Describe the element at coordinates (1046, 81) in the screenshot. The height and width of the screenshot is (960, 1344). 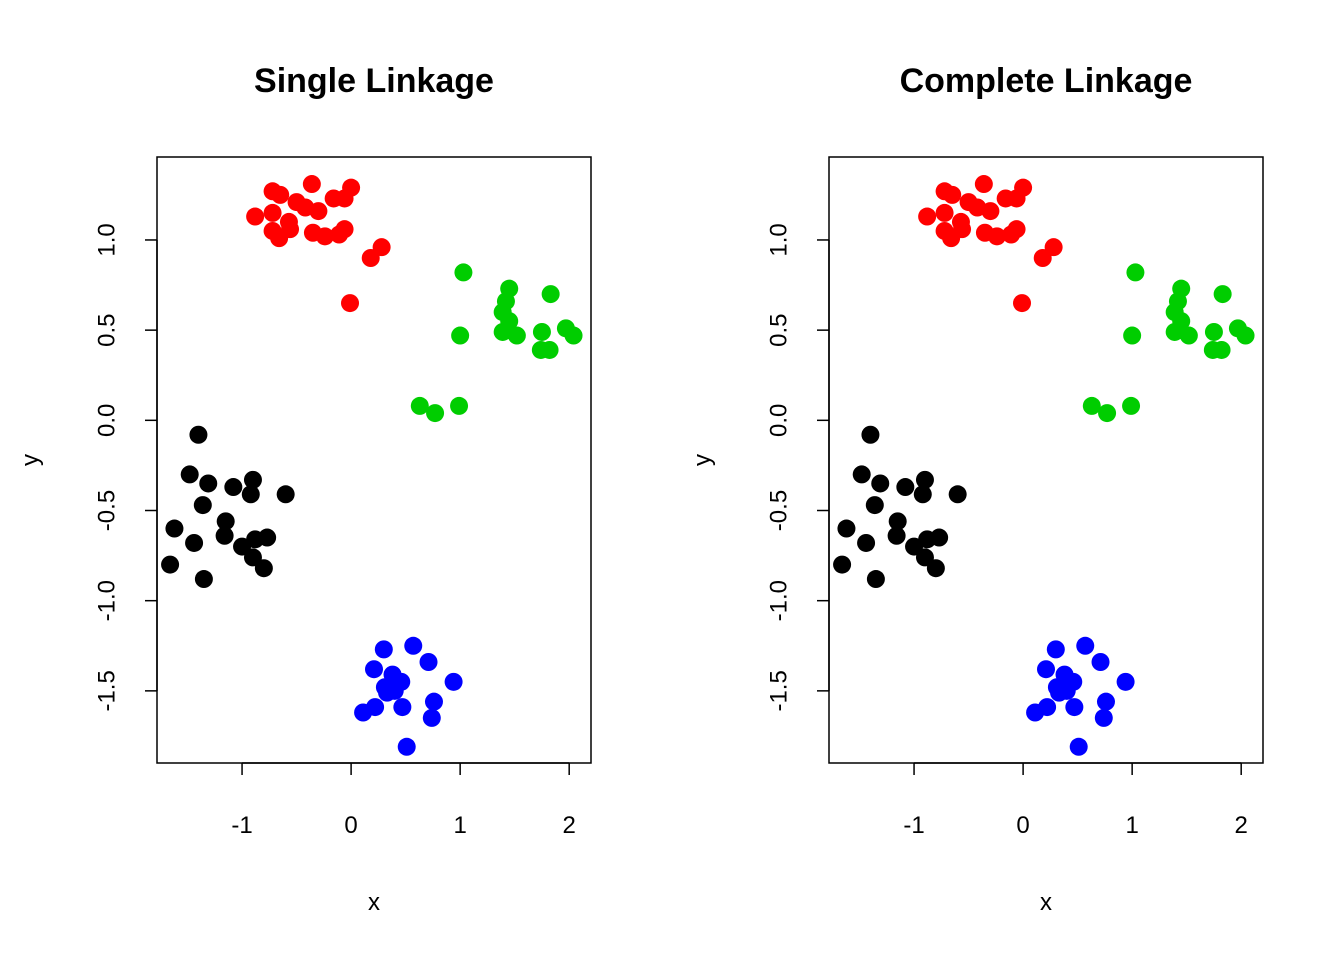
I see `chart-title: Complete Linkage` at that location.